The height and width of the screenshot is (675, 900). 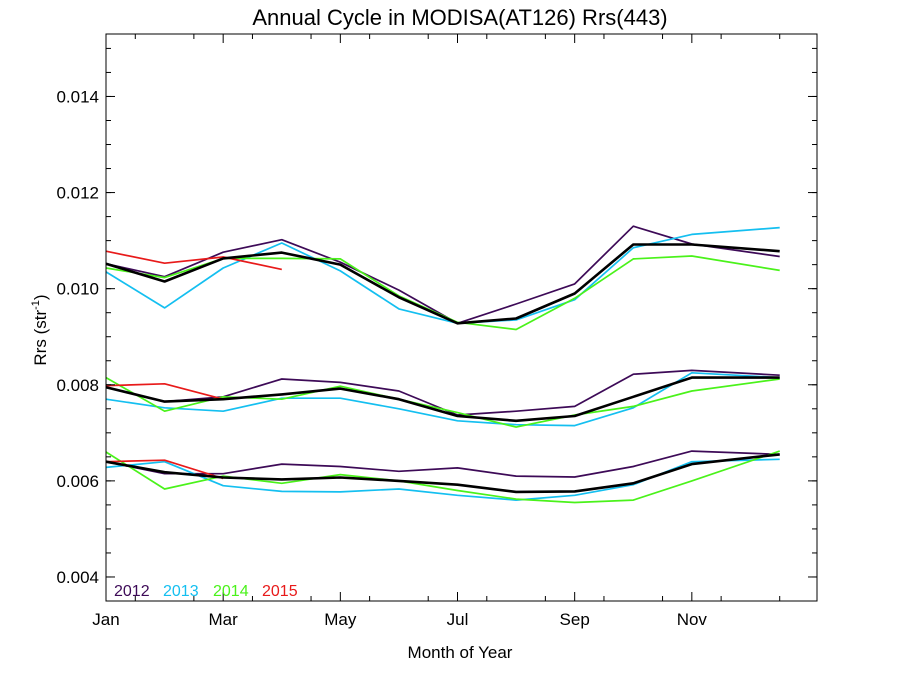 What do you see at coordinates (77, 96) in the screenshot?
I see `y-tick-label: 0.014` at bounding box center [77, 96].